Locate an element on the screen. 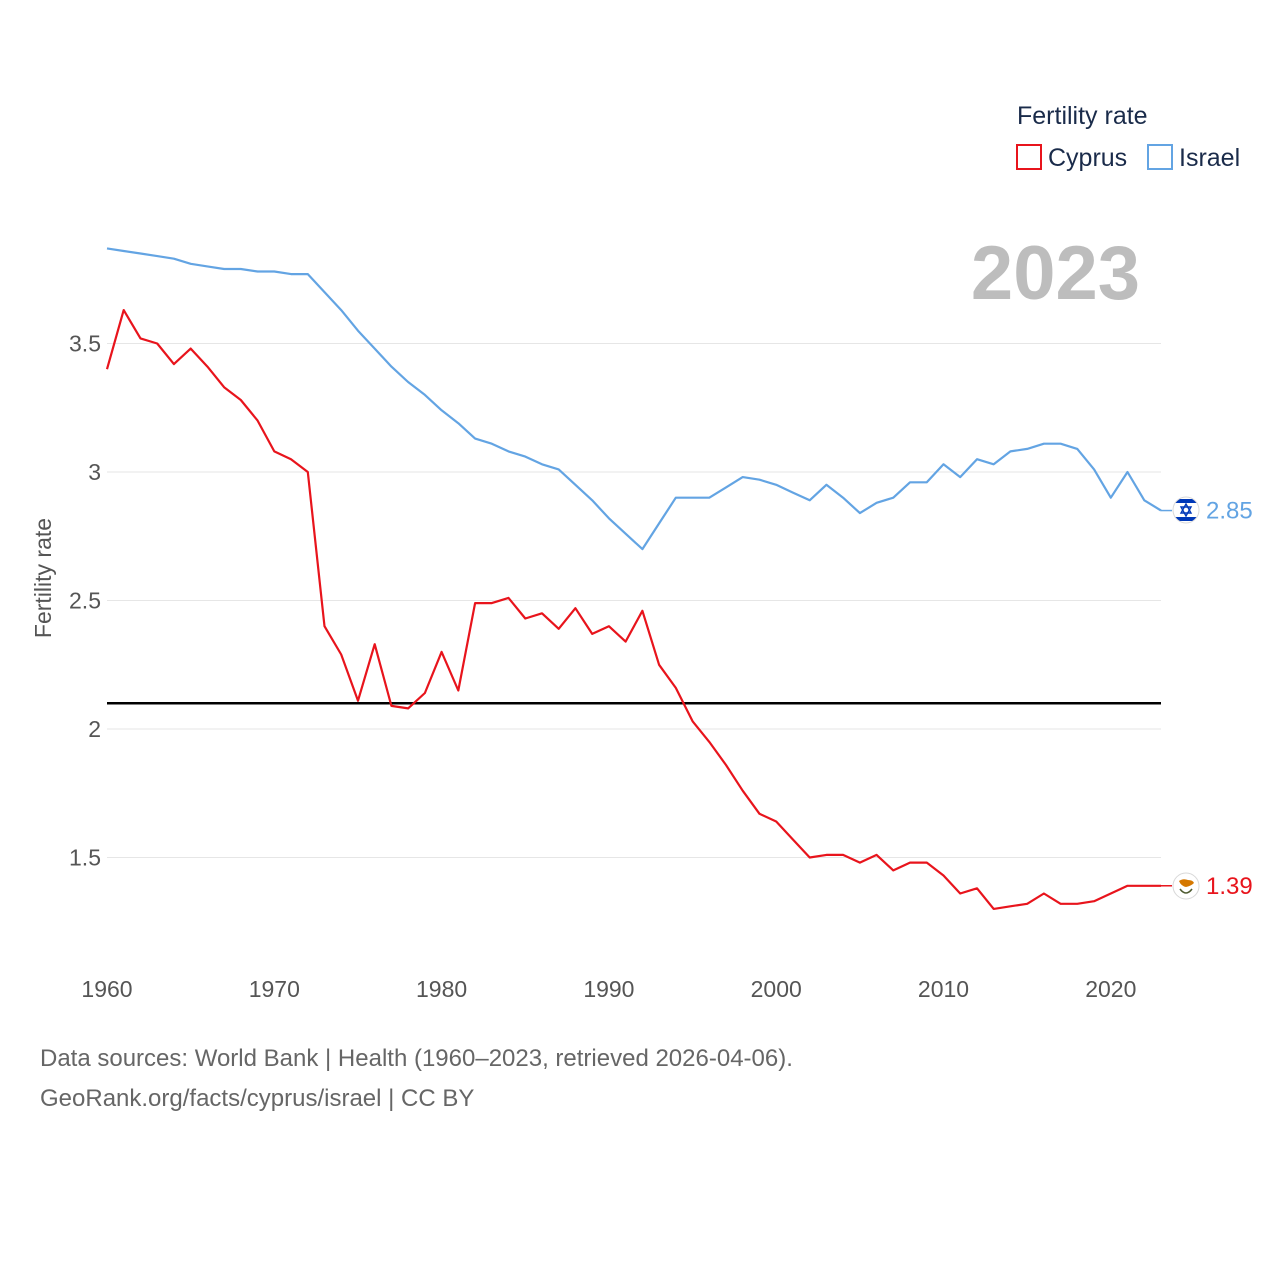 This screenshot has width=1280, height=1280. cyprus-flag-icon is located at coordinates (1186, 886).